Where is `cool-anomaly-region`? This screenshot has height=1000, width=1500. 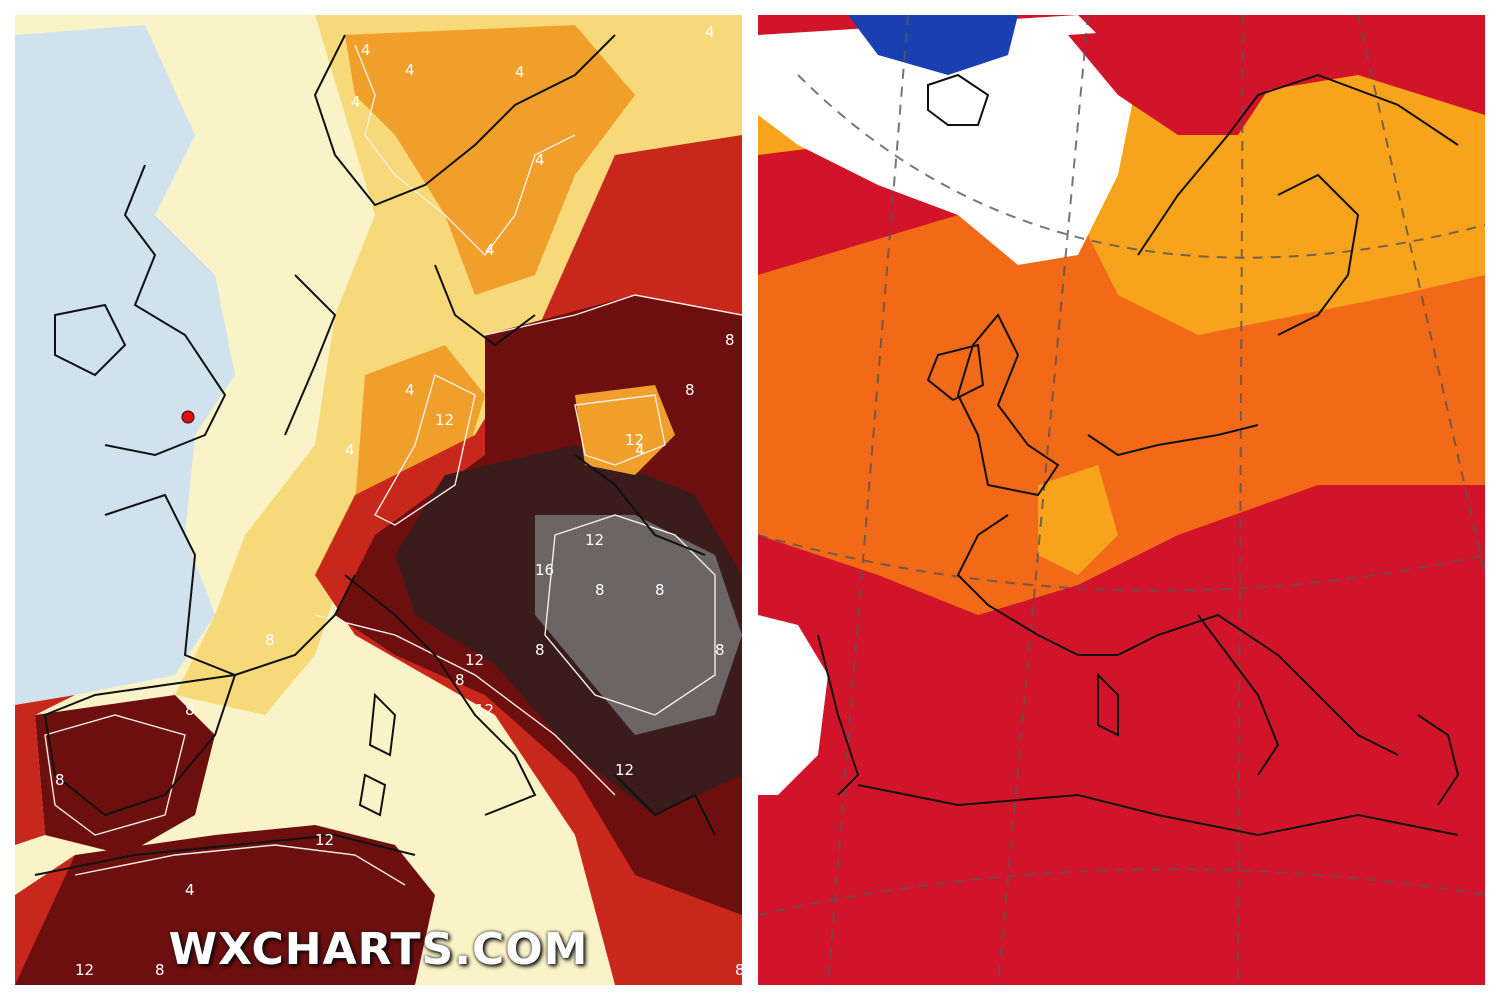
cool-anomaly-region is located at coordinates (125, 365).